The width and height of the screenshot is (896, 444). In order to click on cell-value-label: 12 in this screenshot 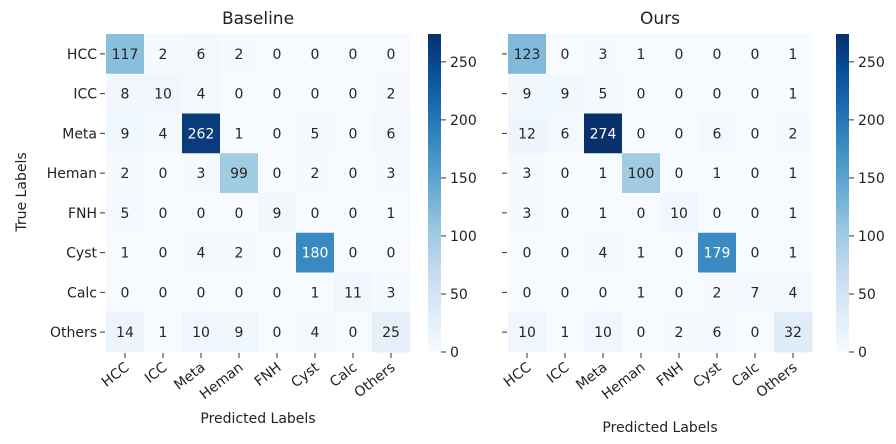, I will do `click(527, 134)`.